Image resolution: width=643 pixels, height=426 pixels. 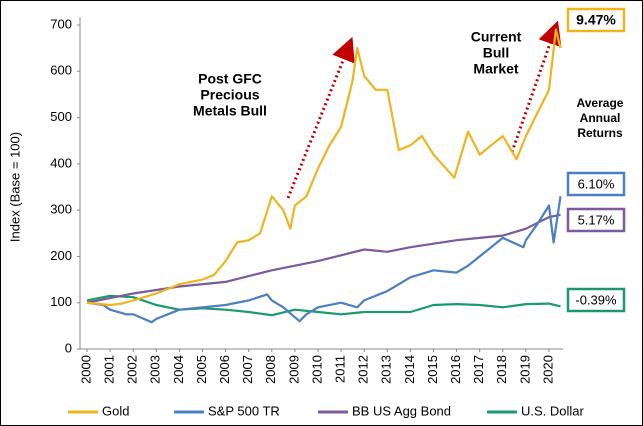 What do you see at coordinates (401, 410) in the screenshot?
I see `legend-label: BB US Agg Bond` at bounding box center [401, 410].